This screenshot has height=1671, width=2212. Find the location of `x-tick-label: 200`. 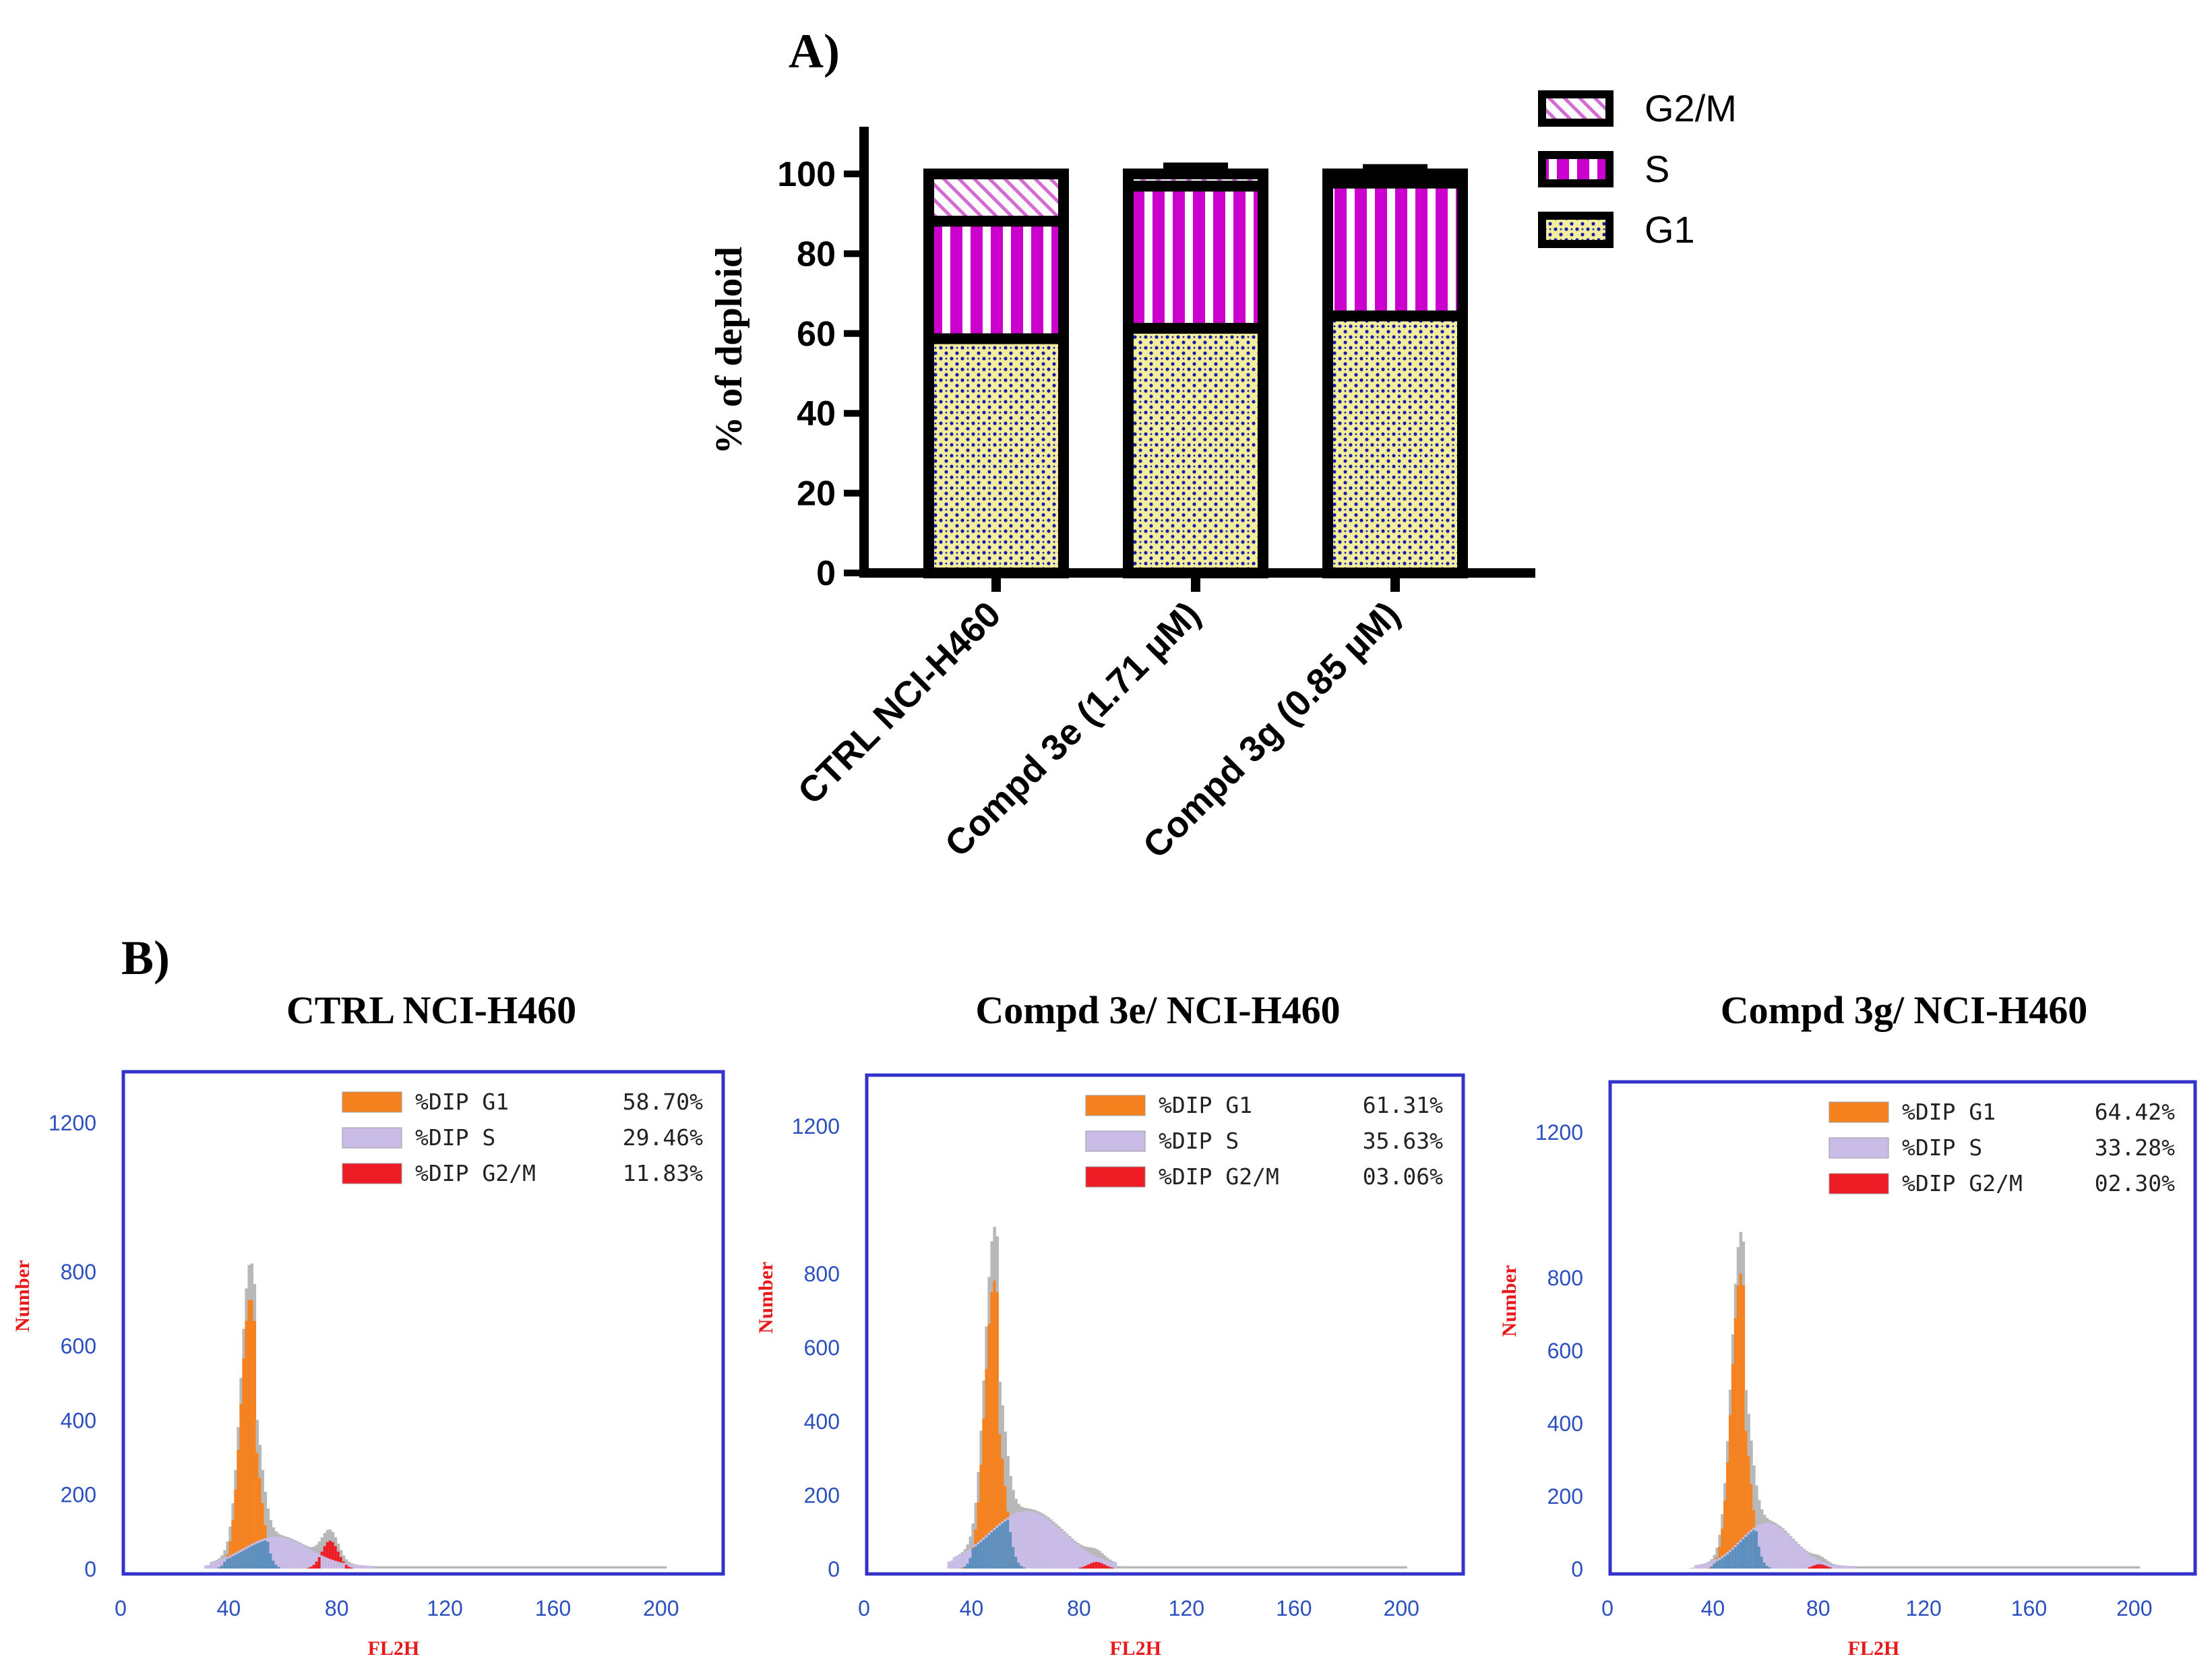

x-tick-label: 200 is located at coordinates (1401, 1608).